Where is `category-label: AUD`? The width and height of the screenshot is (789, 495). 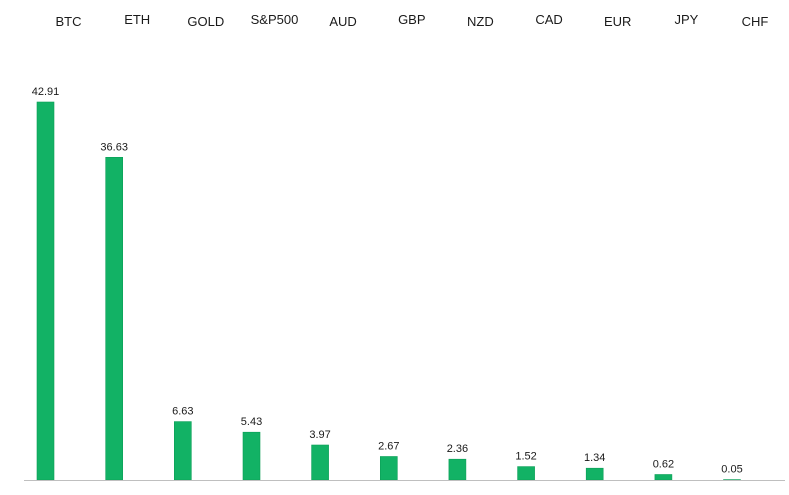
category-label: AUD is located at coordinates (342, 21).